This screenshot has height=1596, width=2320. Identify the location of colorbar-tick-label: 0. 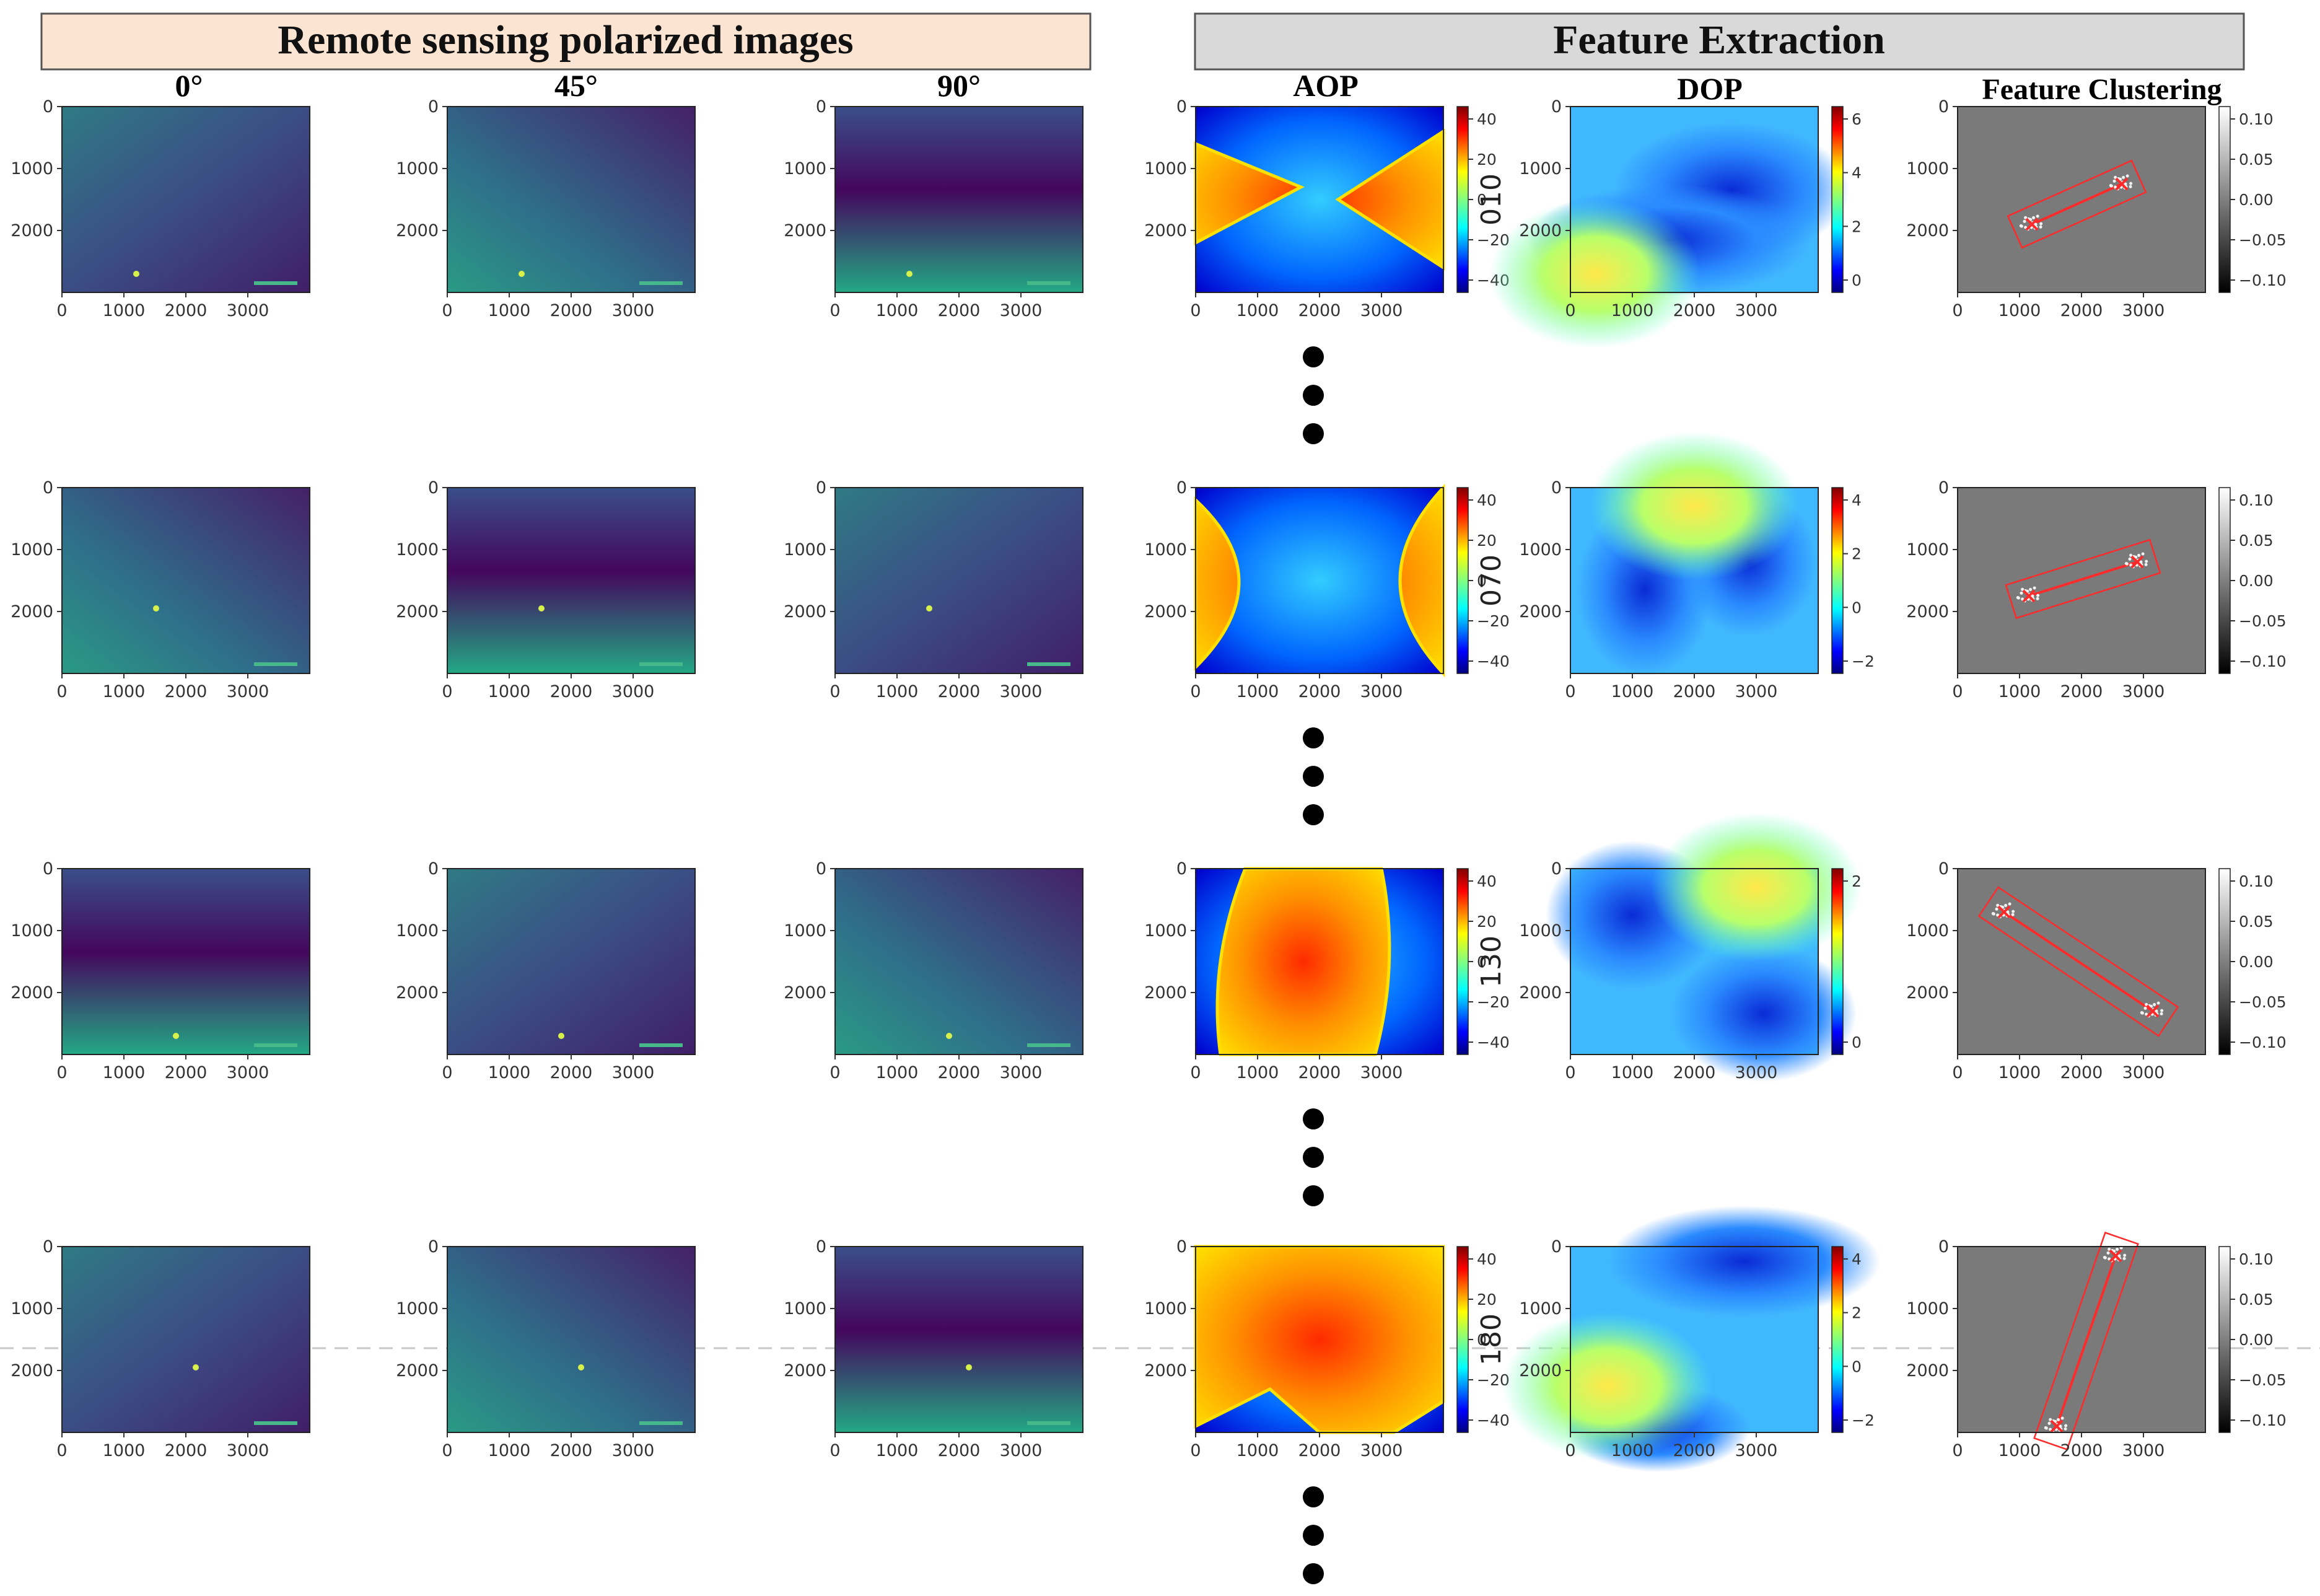
(1857, 280).